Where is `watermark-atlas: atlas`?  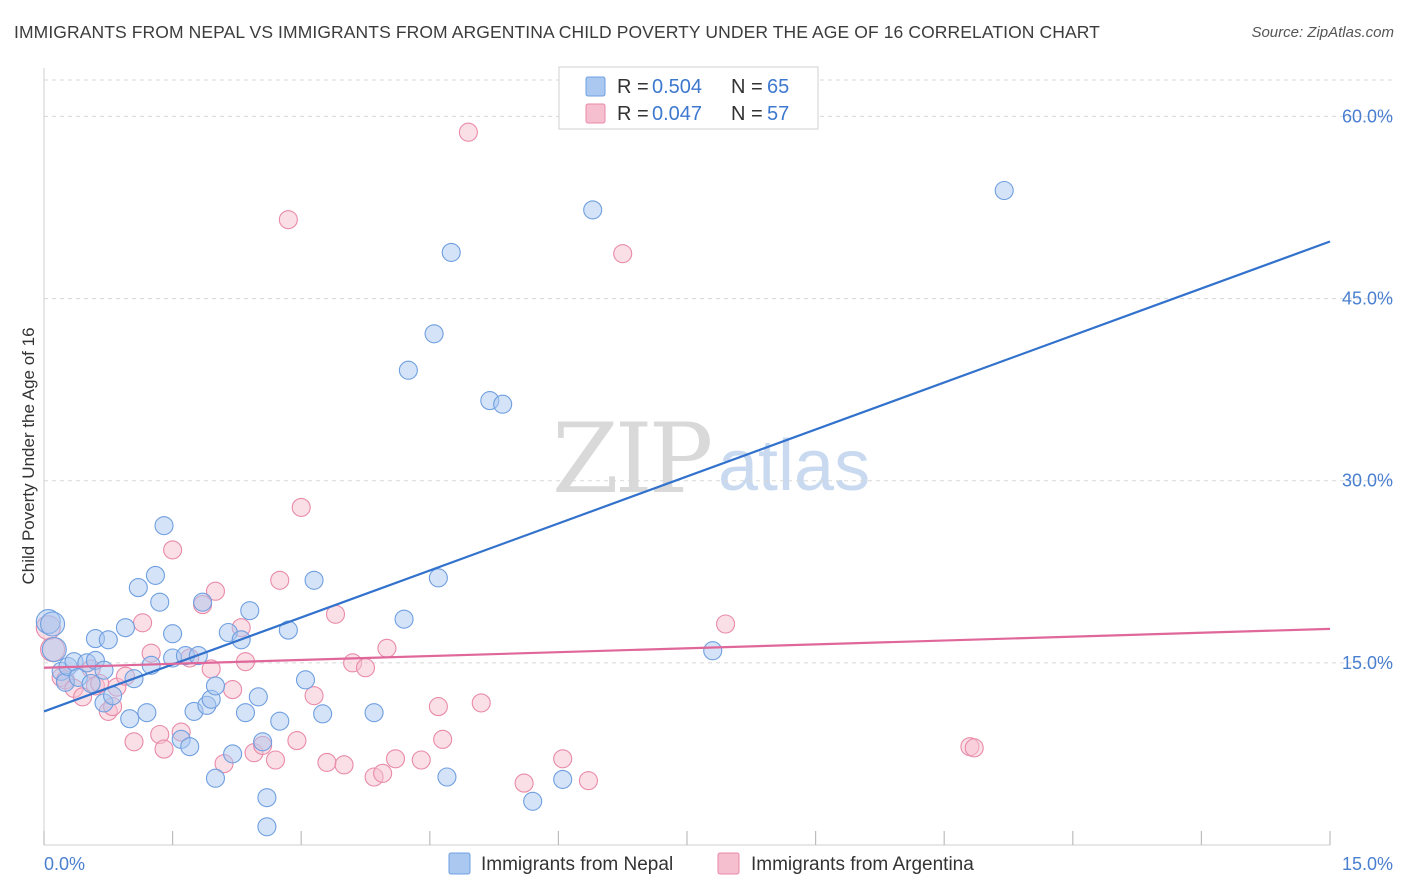
watermark-atlas: atlas is located at coordinates (794, 466).